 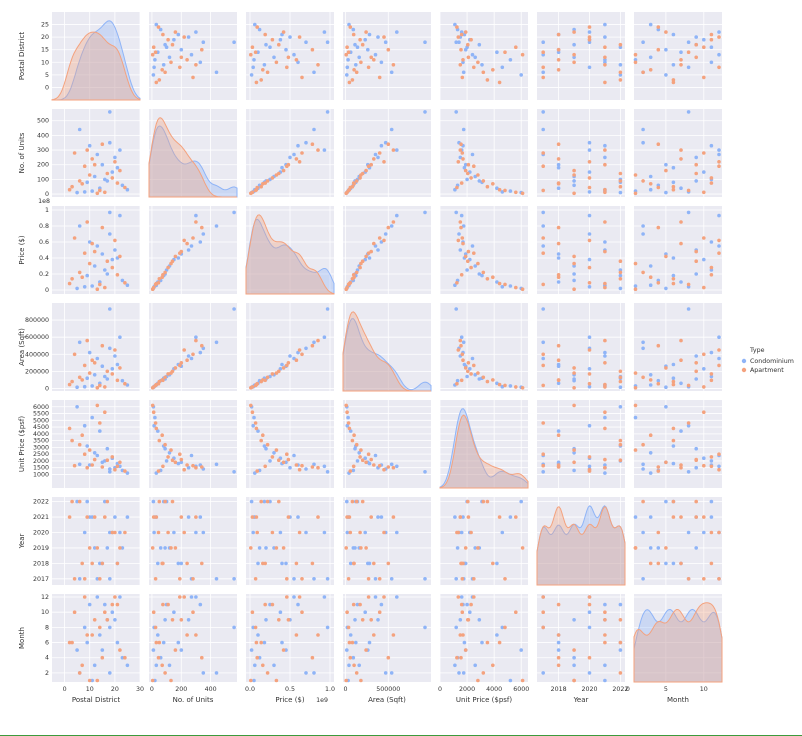 I want to click on y-tick-label: 2022, so click(x=41, y=502).